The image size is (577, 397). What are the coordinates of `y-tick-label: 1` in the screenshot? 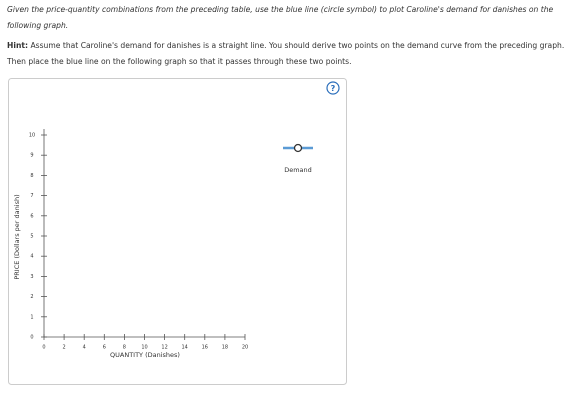 It's located at (31, 317).